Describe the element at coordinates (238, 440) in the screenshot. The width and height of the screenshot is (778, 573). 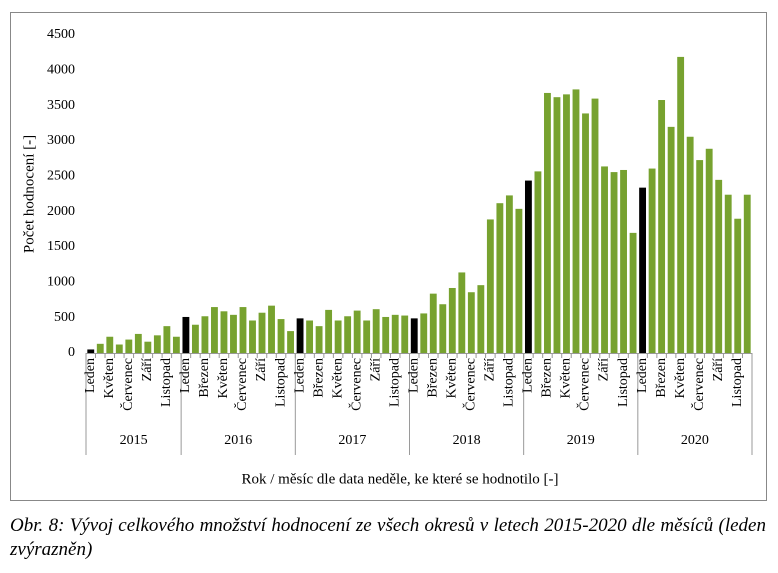
I see `group-label: 2016` at that location.